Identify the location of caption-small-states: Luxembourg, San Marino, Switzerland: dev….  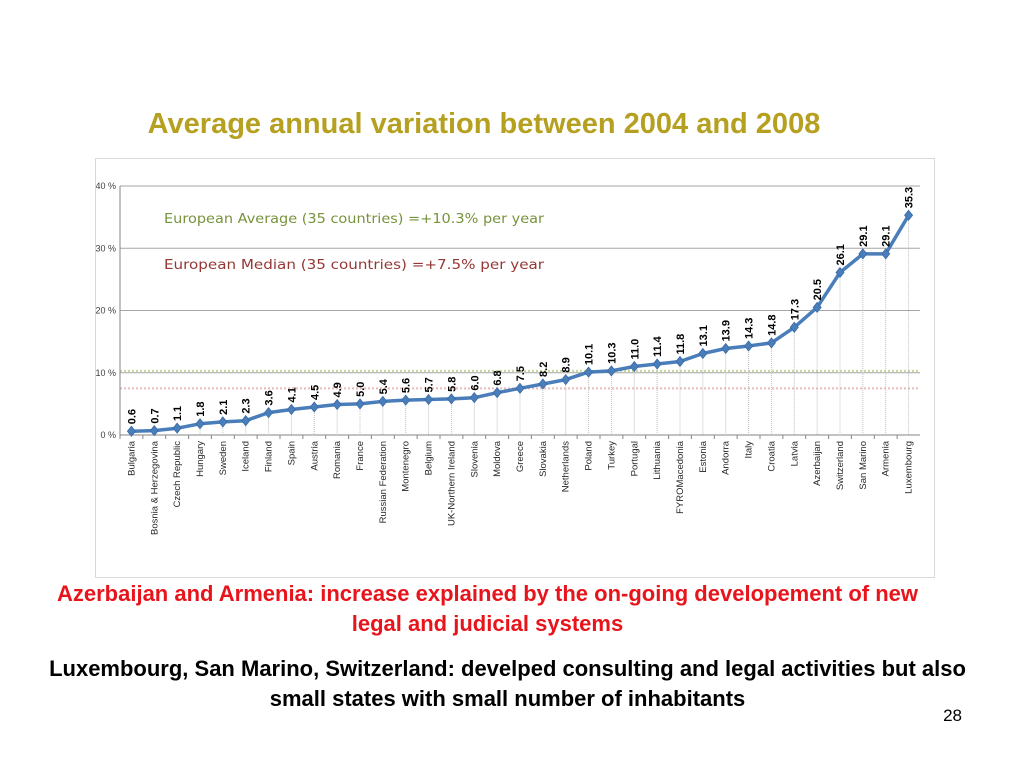
(507, 683).